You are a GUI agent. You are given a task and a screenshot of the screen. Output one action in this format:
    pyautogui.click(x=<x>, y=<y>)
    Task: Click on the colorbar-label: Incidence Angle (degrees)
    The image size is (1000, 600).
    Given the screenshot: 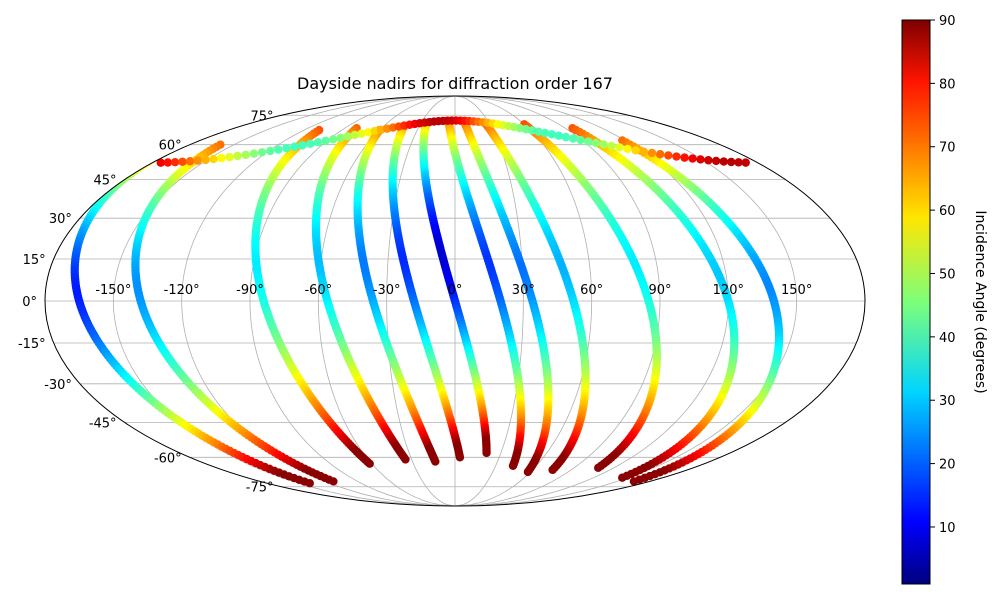 What is the action you would take?
    pyautogui.click(x=980, y=301)
    